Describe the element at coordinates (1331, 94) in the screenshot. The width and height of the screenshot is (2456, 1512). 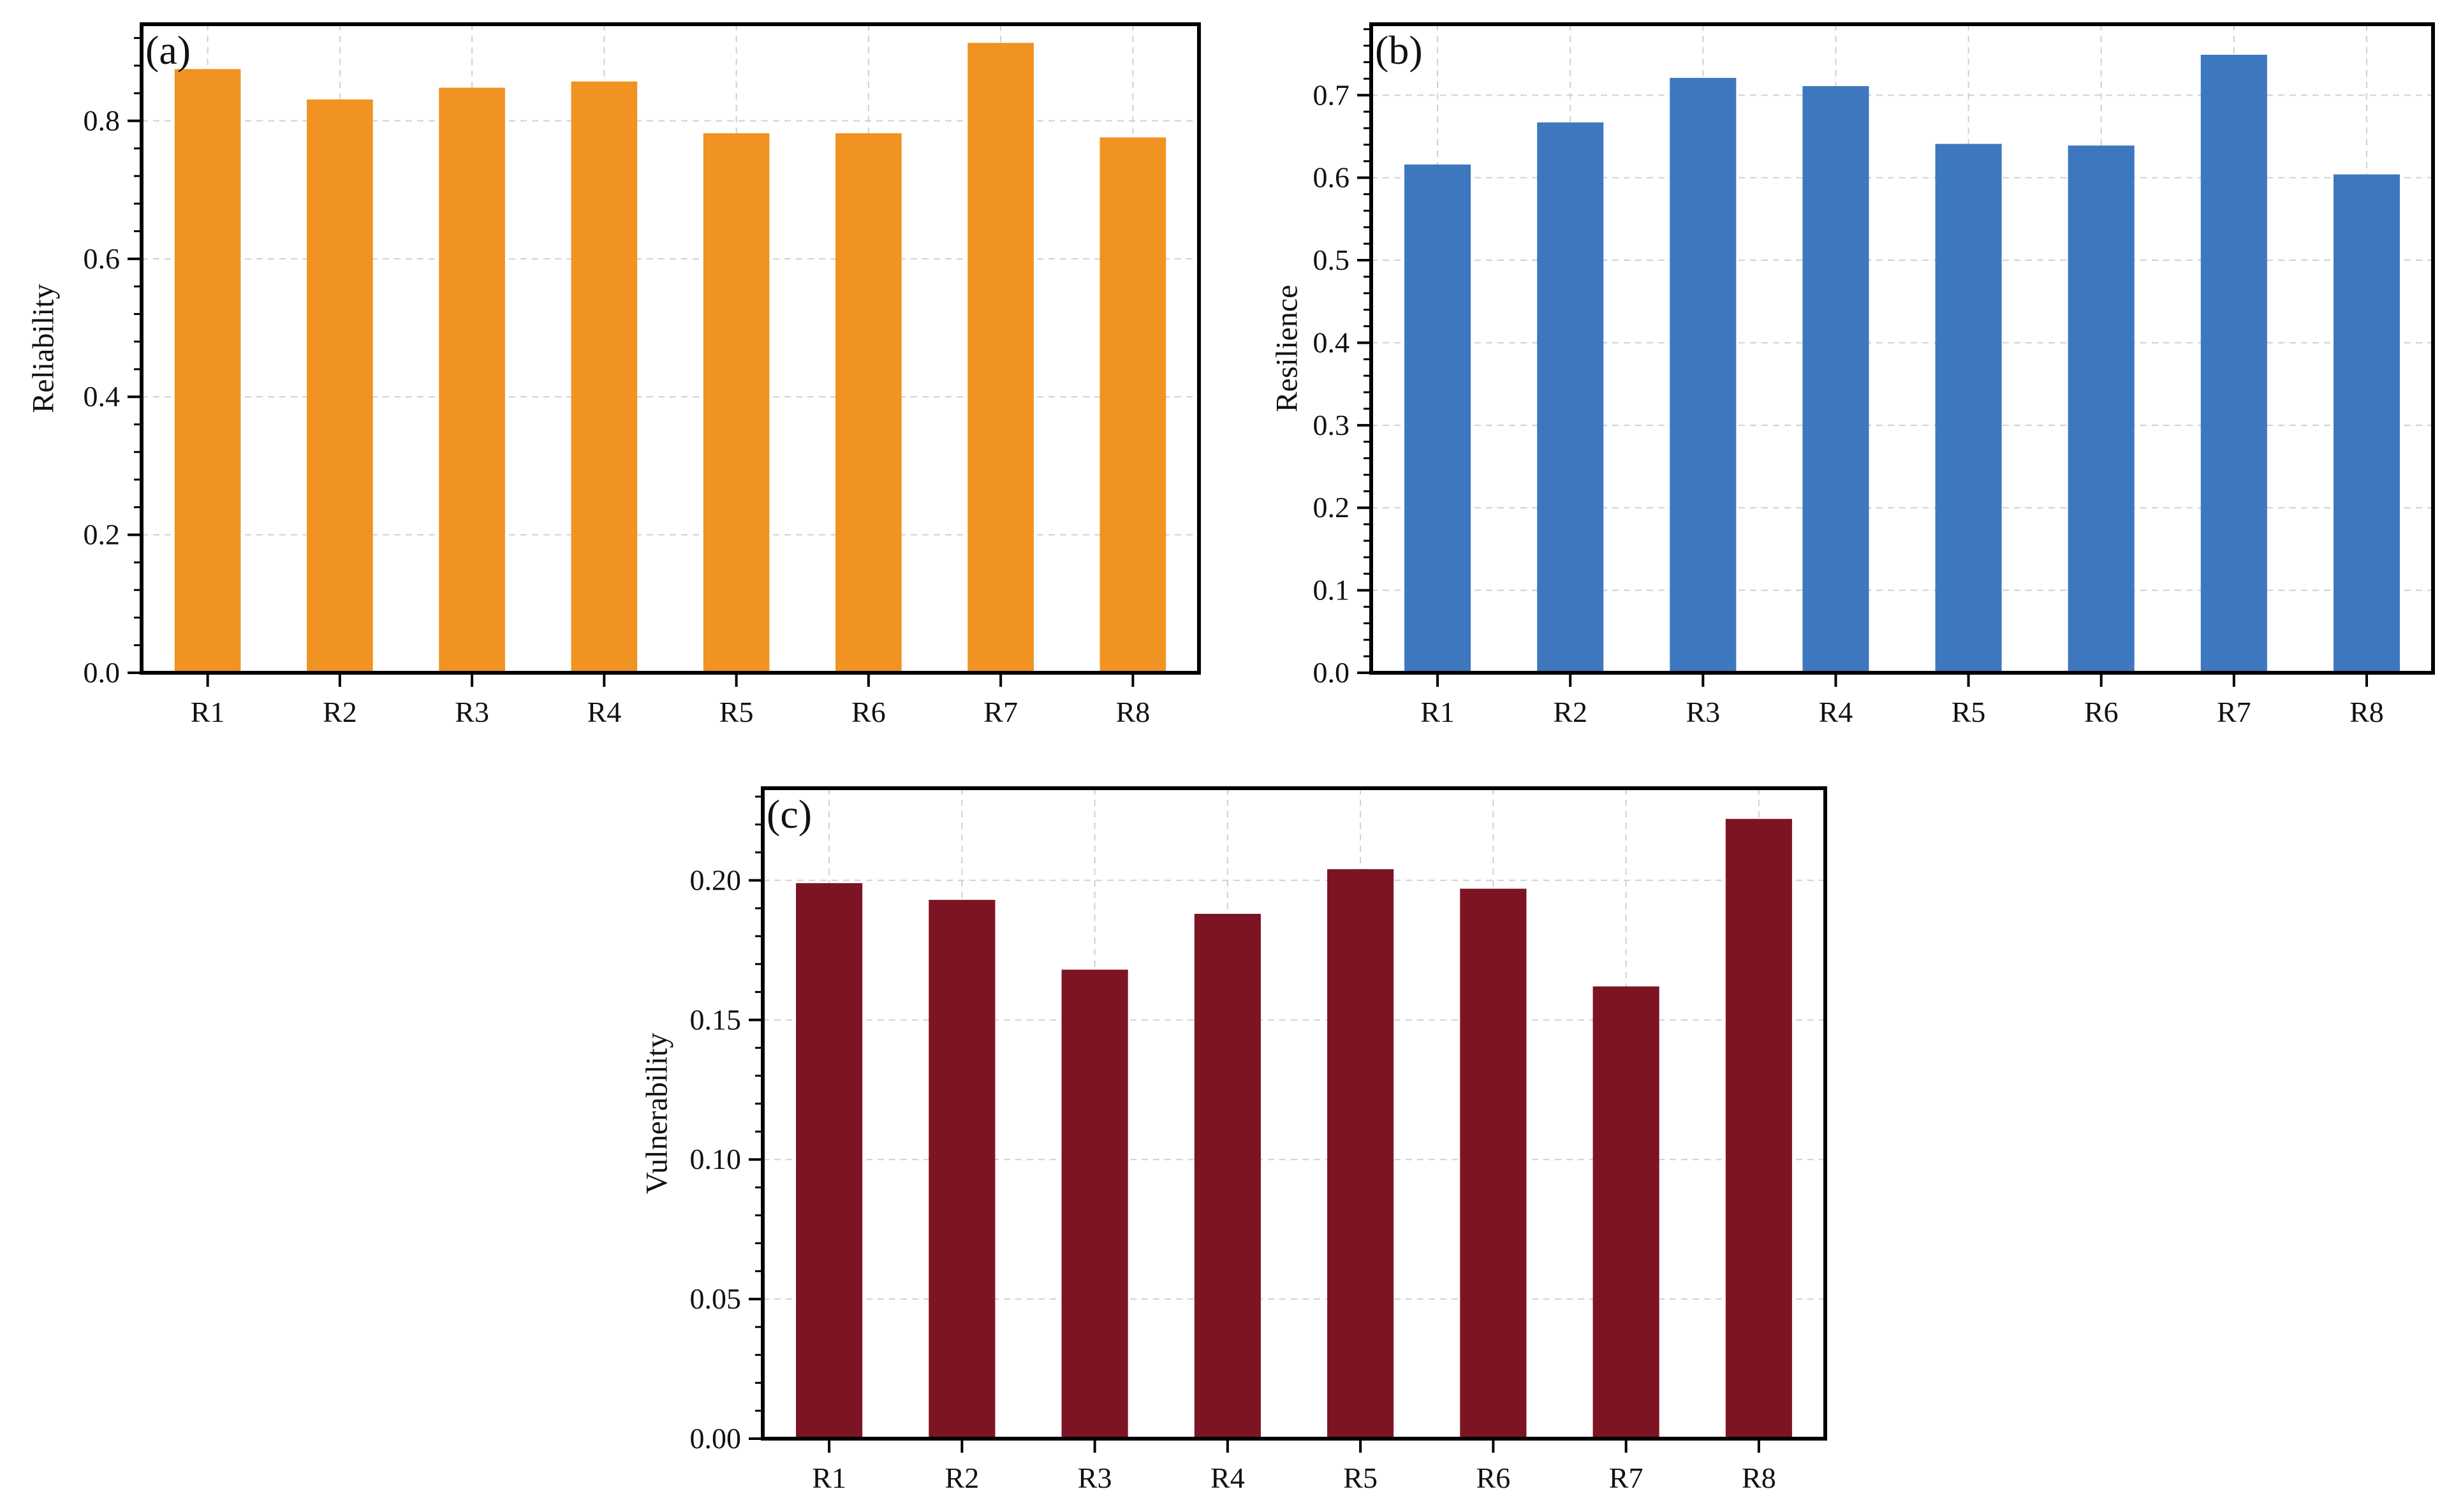
I see `y-tick-label: 0.7` at that location.